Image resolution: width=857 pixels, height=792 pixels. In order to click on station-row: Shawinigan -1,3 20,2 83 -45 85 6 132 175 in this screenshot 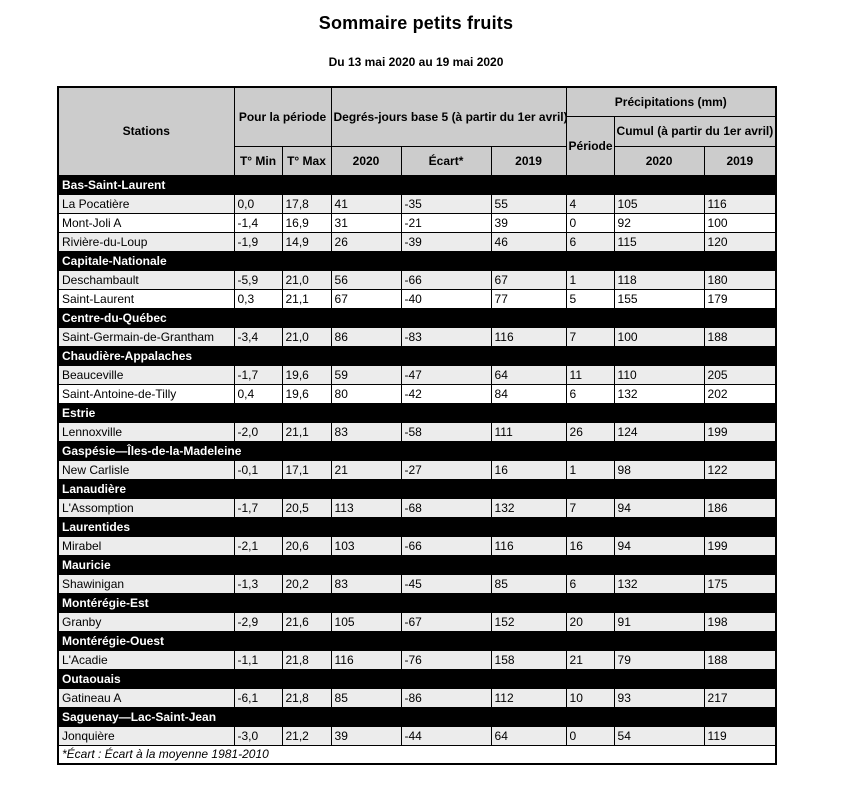, I will do `click(417, 583)`.